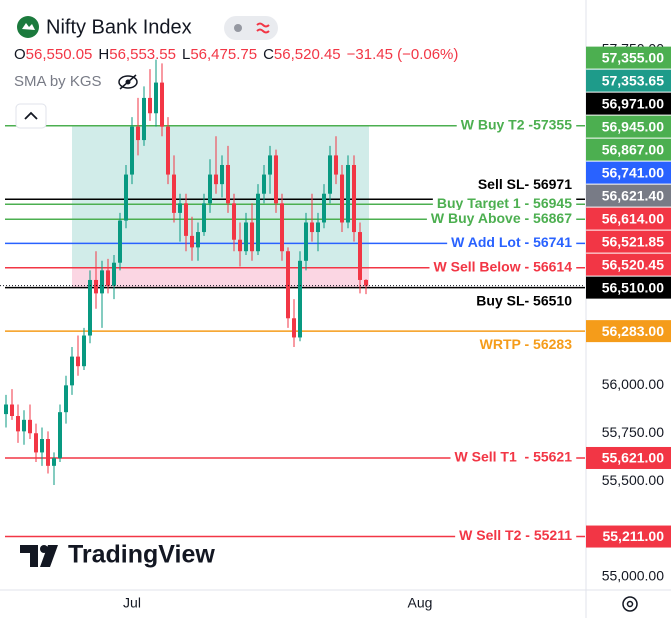  Describe the element at coordinates (268, 54) in the screenshot. I see `ohlc-key: C` at that location.